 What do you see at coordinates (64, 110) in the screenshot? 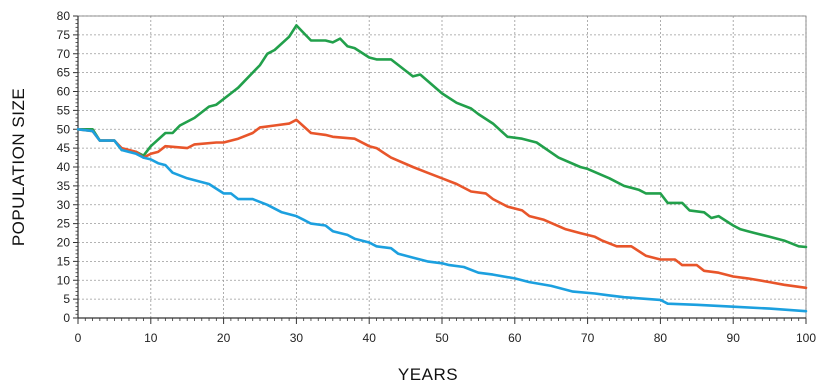
I see `y-tick-label: 55` at bounding box center [64, 110].